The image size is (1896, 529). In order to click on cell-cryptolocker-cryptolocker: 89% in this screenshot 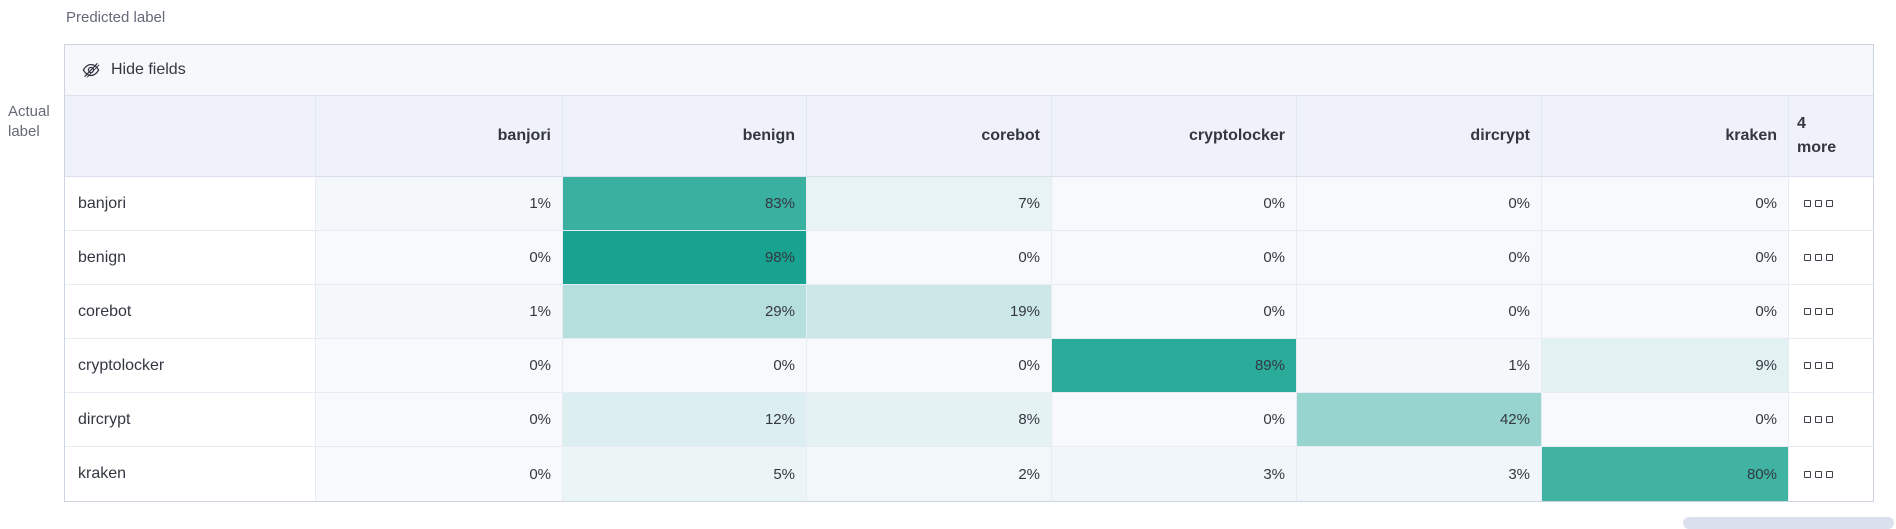, I will do `click(1174, 366)`.